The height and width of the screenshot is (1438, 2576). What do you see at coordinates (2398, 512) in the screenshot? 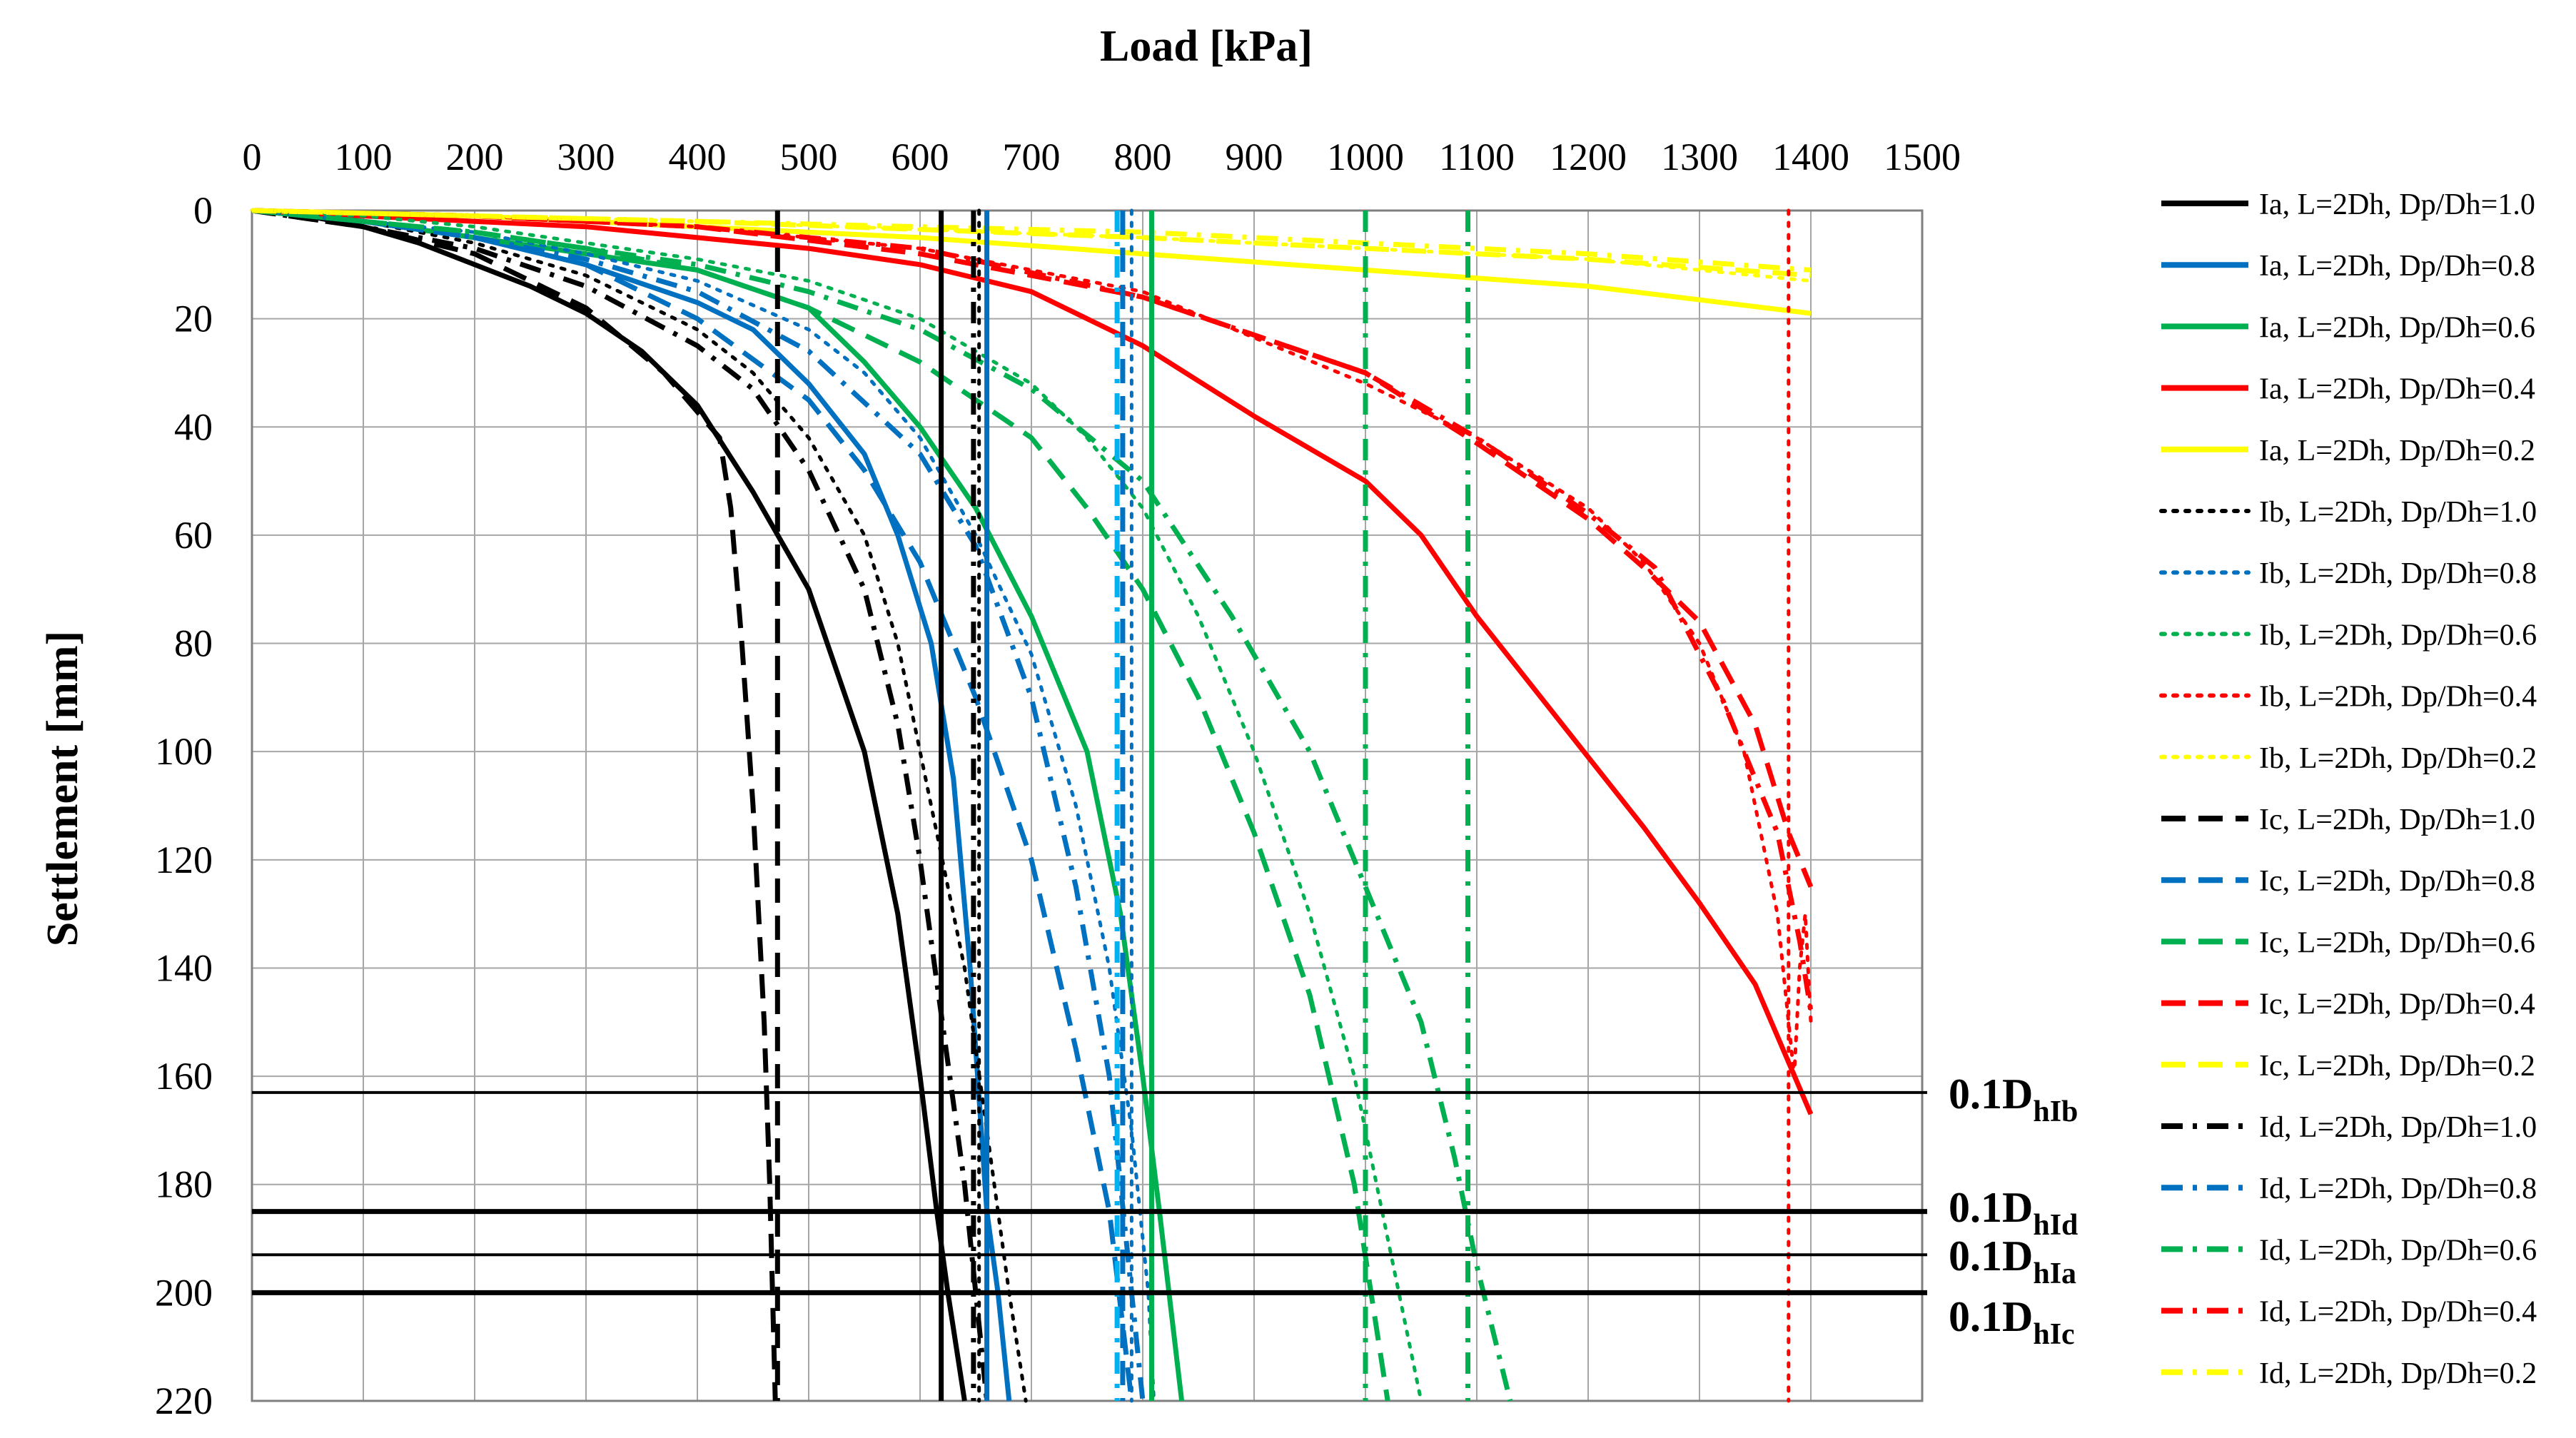
I see `legend-label: Ib, L=2Dh, Dp/Dh=1.0` at bounding box center [2398, 512].